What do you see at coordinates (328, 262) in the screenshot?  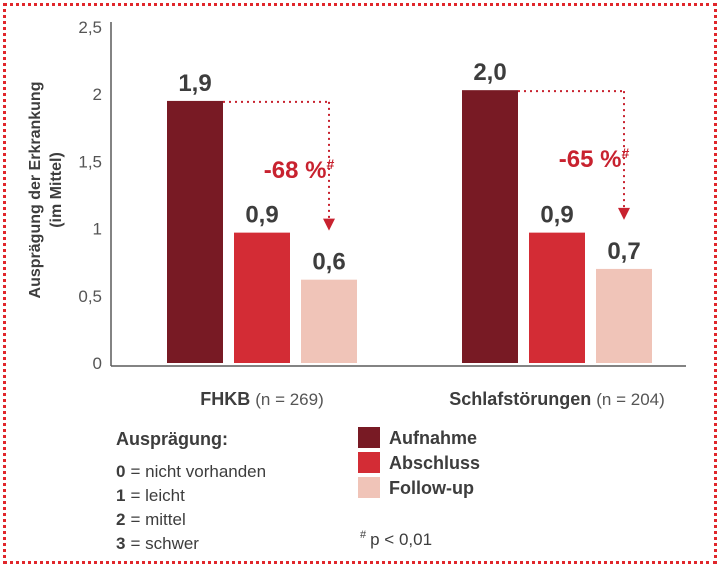 I see `bar-value-label: 0,6` at bounding box center [328, 262].